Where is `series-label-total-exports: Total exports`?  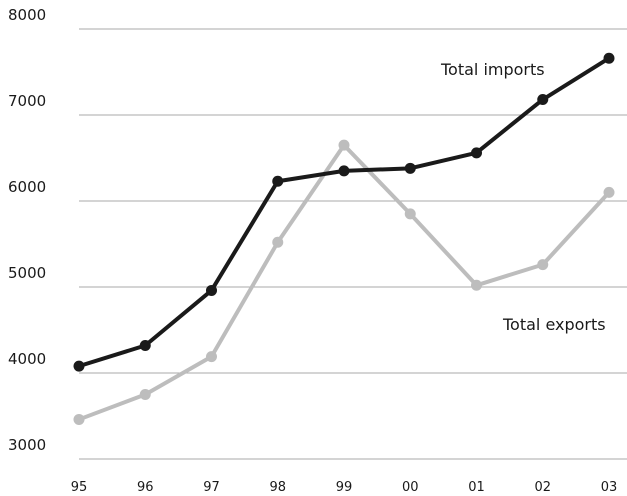
series-label-total-exports: Total exports is located at coordinates (554, 324).